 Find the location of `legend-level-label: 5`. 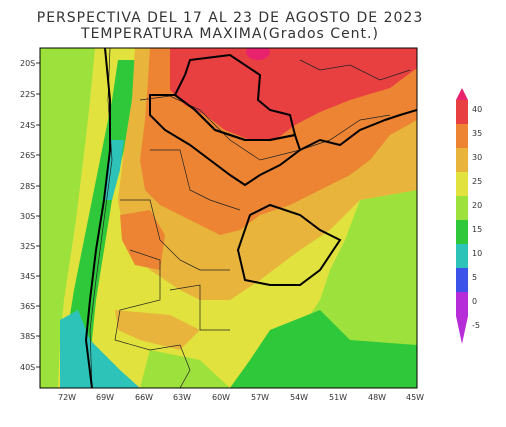

legend-level-label: 5 is located at coordinates (474, 277).